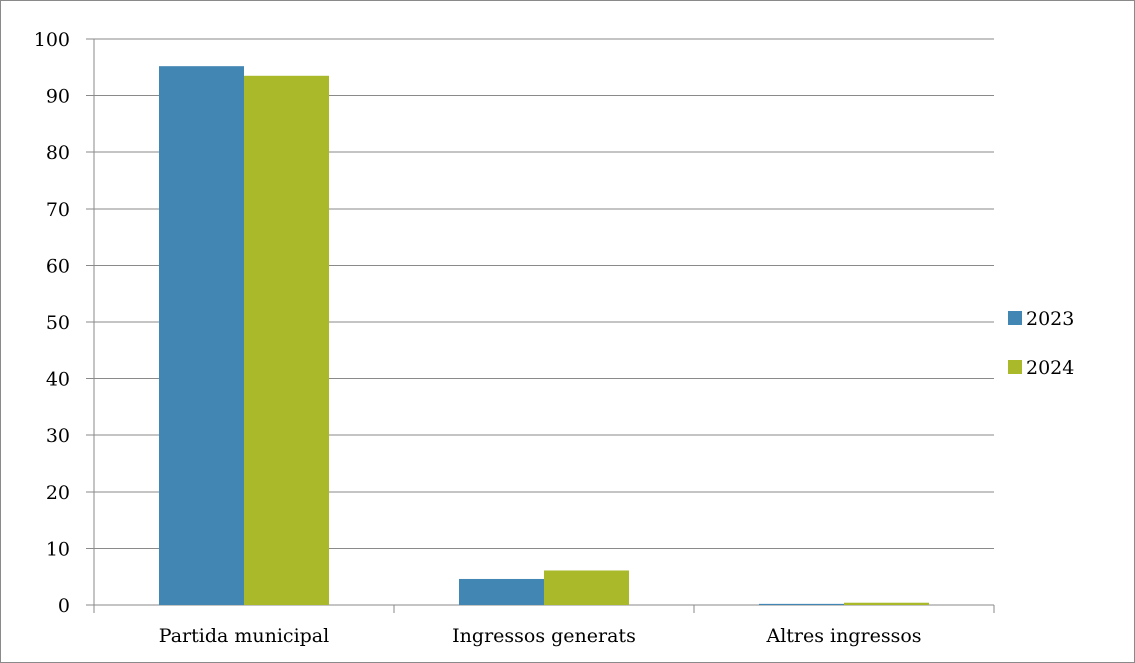  Describe the element at coordinates (64, 606) in the screenshot. I see `y-tick-label: 0` at that location.